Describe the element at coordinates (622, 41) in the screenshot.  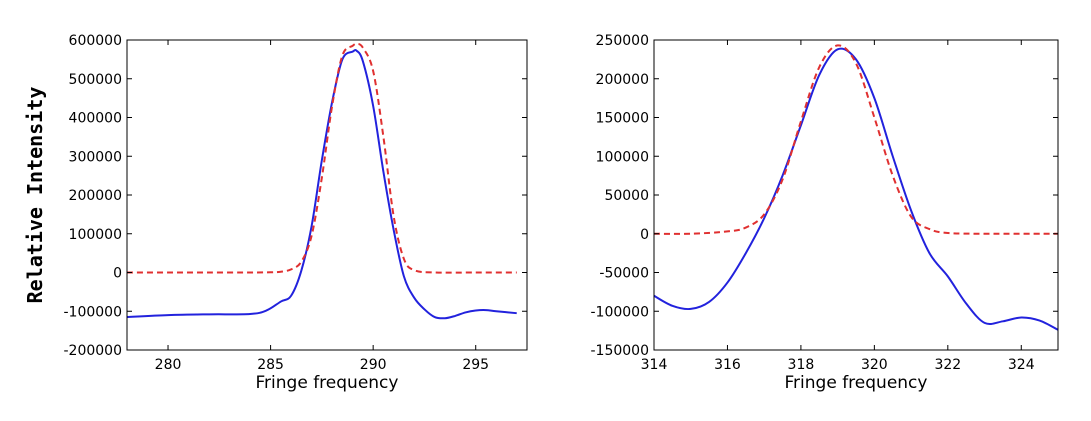
I see `y-tick-label: 250000` at that location.